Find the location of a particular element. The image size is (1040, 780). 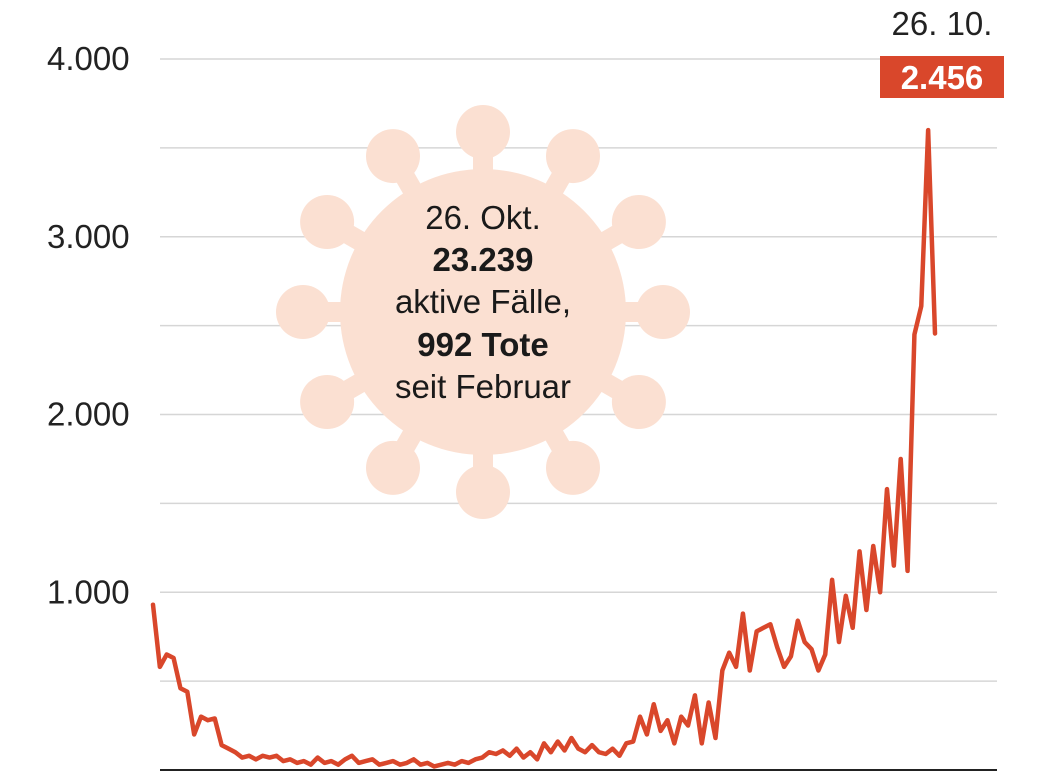

active-cases-value: 23.239 is located at coordinates (483, 259).